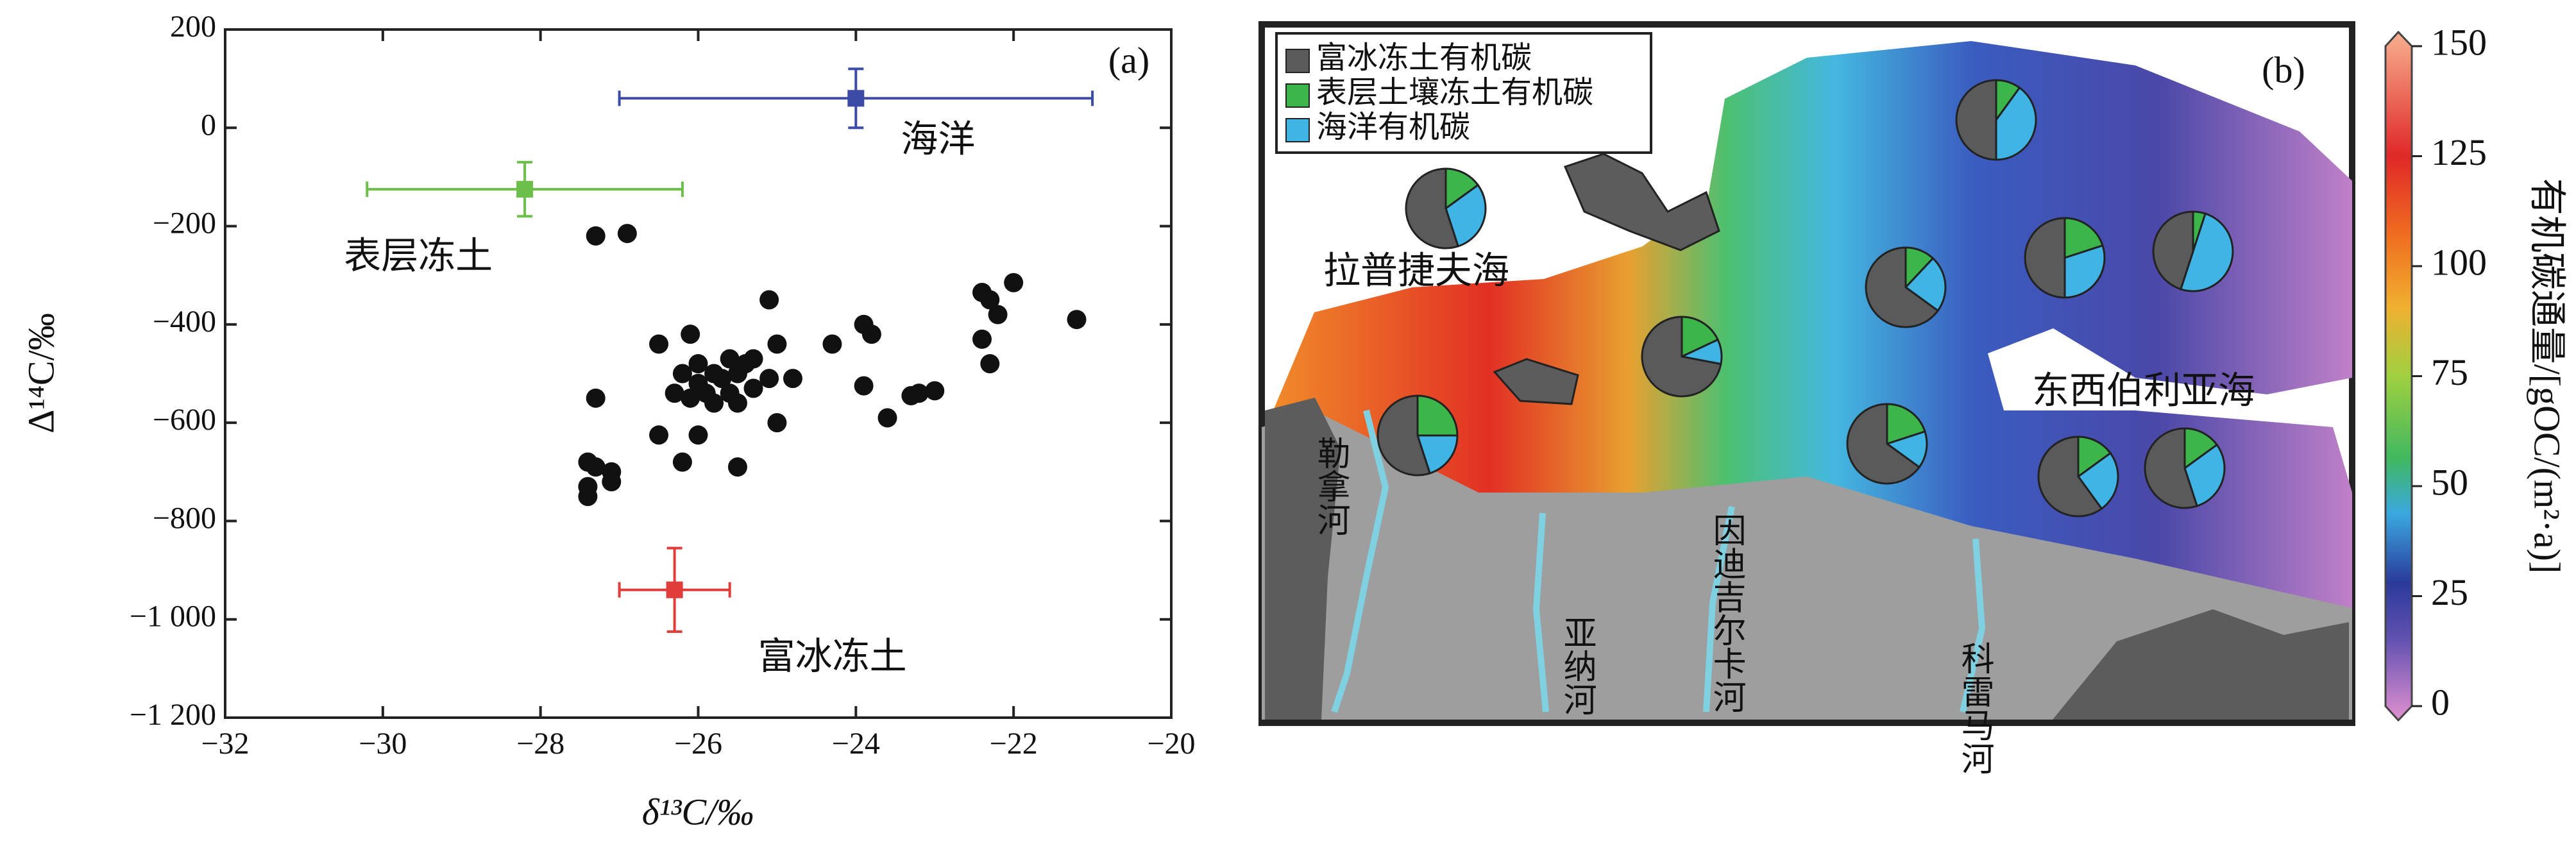 This screenshot has width=2576, height=844. I want to click on legend-label: 表层土壤冻土有机碳, so click(1454, 93).